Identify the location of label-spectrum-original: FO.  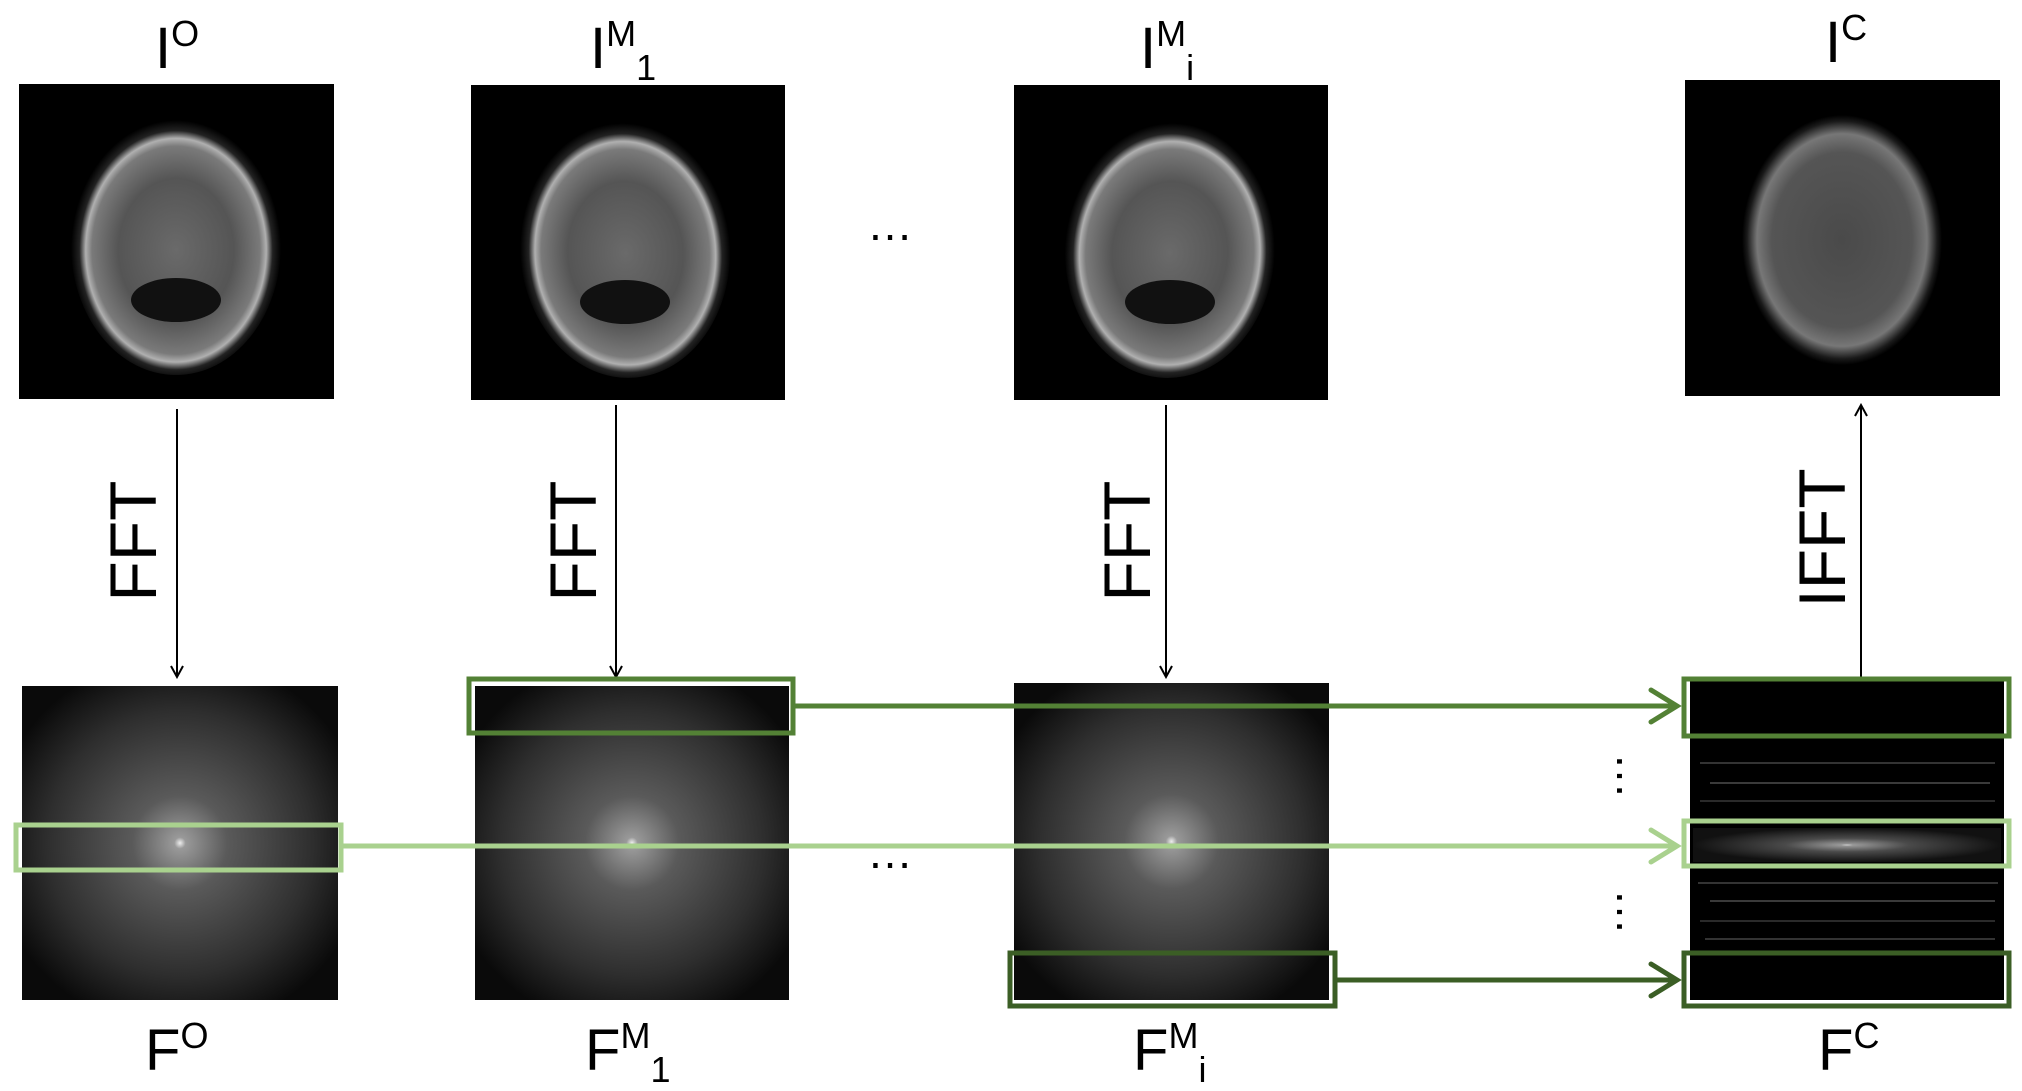
(176, 1049).